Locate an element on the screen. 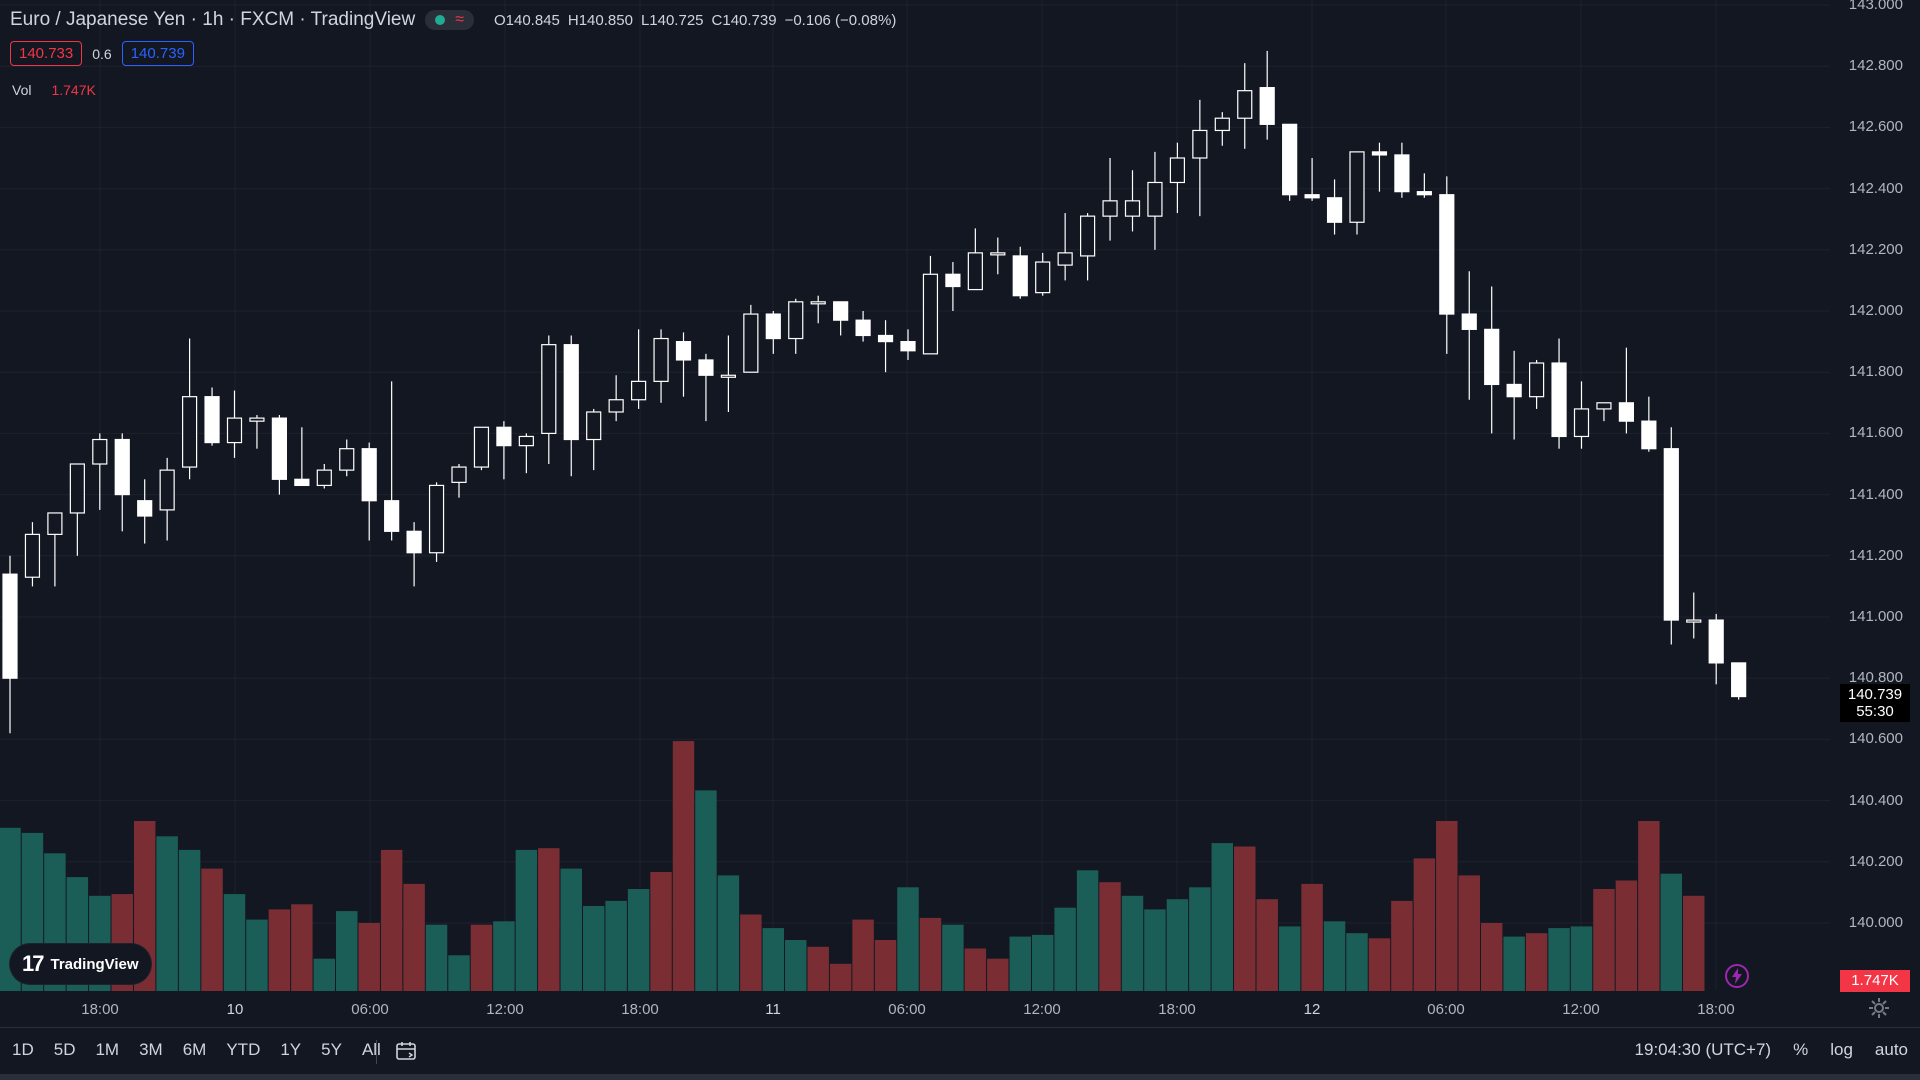 Image resolution: width=1920 pixels, height=1080 pixels. market-status: ≈ is located at coordinates (449, 20).